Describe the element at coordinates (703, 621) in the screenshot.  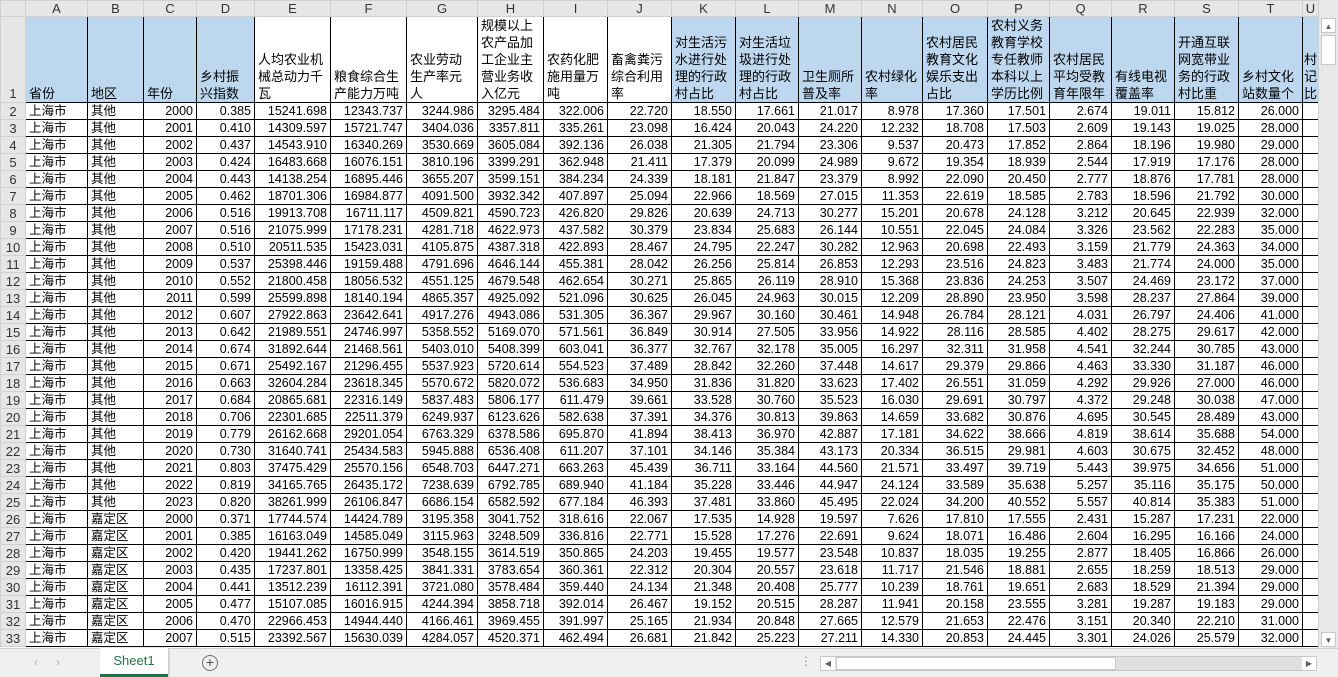
I see `cell: 21.934` at that location.